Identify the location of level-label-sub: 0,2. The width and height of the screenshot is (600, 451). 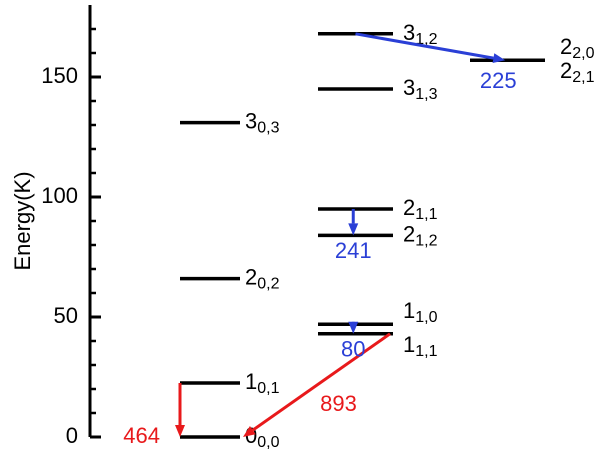
(268, 284).